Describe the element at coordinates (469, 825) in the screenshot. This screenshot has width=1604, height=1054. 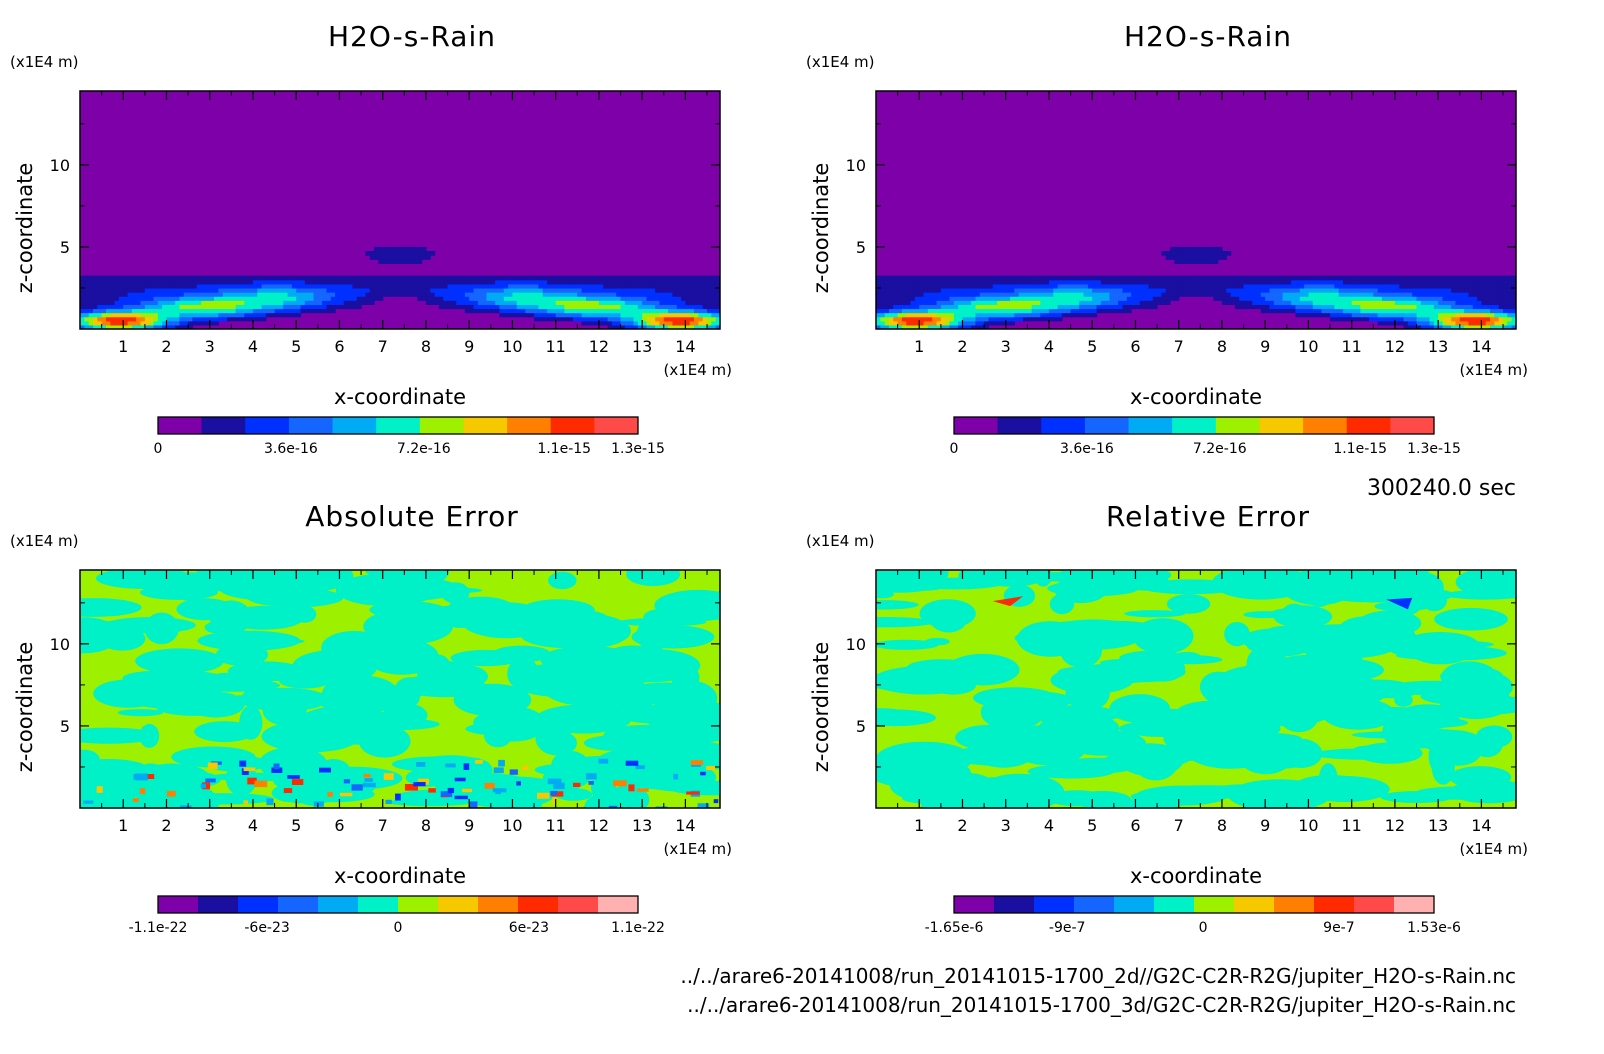
I see `x-tick-label: 9` at that location.